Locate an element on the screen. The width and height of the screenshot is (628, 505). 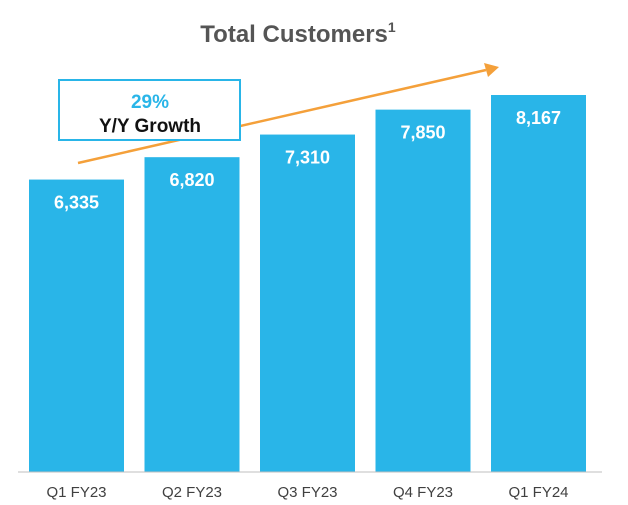
growth-label: Y/Y Growth is located at coordinates (150, 126).